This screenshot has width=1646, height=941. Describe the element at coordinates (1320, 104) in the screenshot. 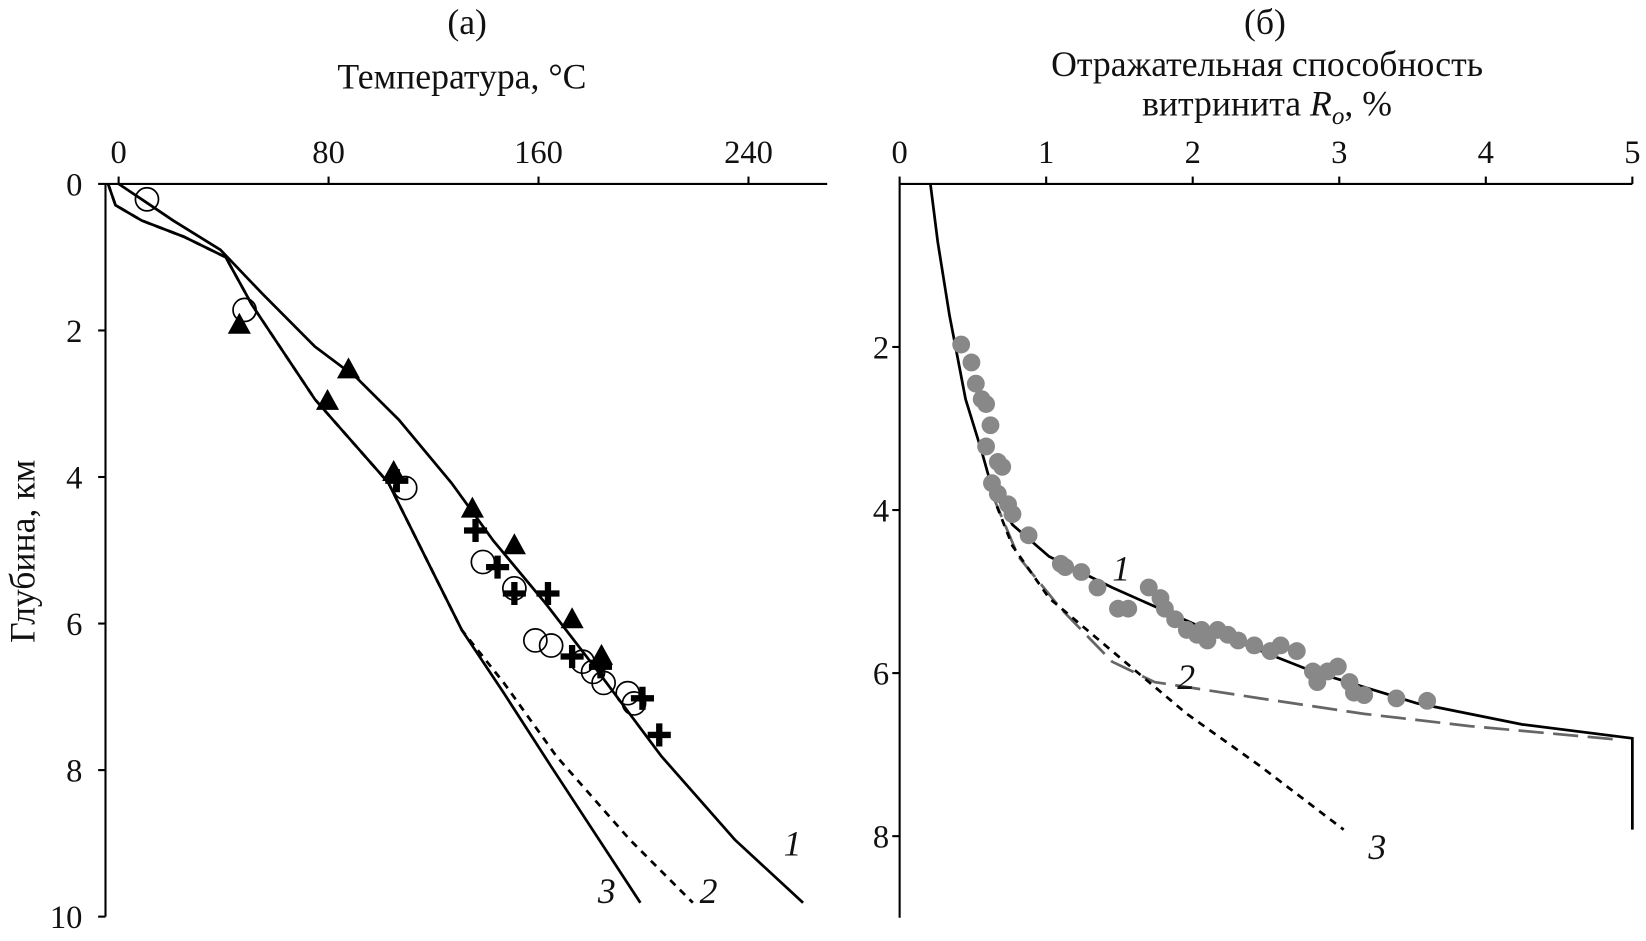

I see `x-axis-label-symbol: R` at that location.